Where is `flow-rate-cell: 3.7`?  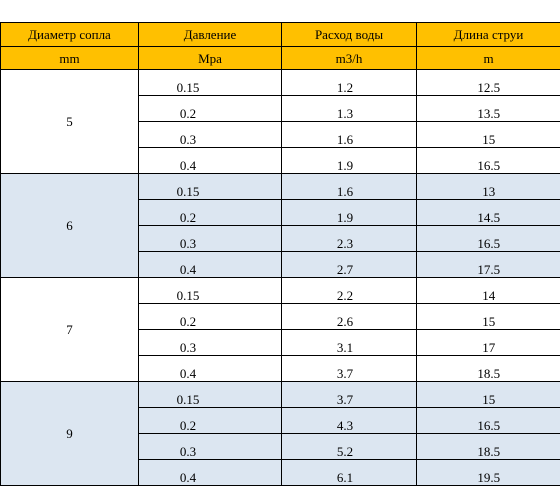
flow-rate-cell: 3.7 is located at coordinates (349, 394).